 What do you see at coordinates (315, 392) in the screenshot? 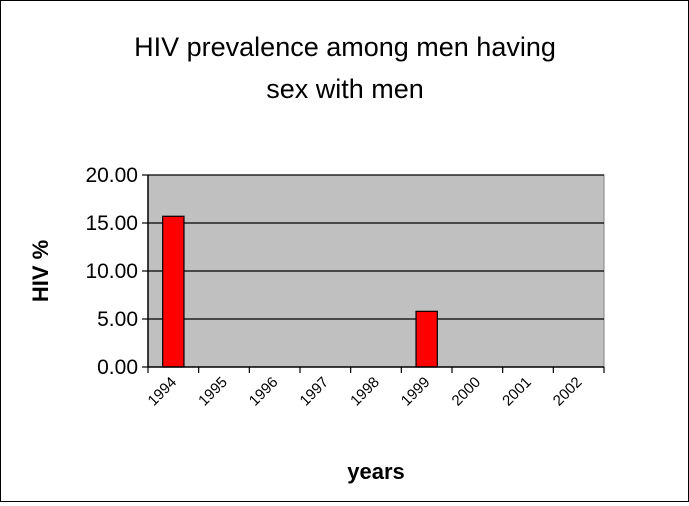
I see `x-tick-label: 1997` at bounding box center [315, 392].